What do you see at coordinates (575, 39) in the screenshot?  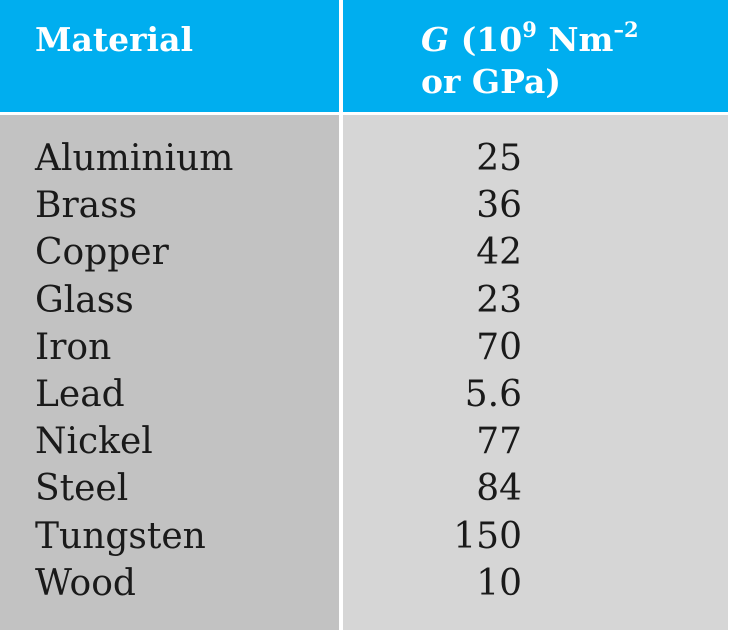 I see `header-g-unit: Nm` at bounding box center [575, 39].